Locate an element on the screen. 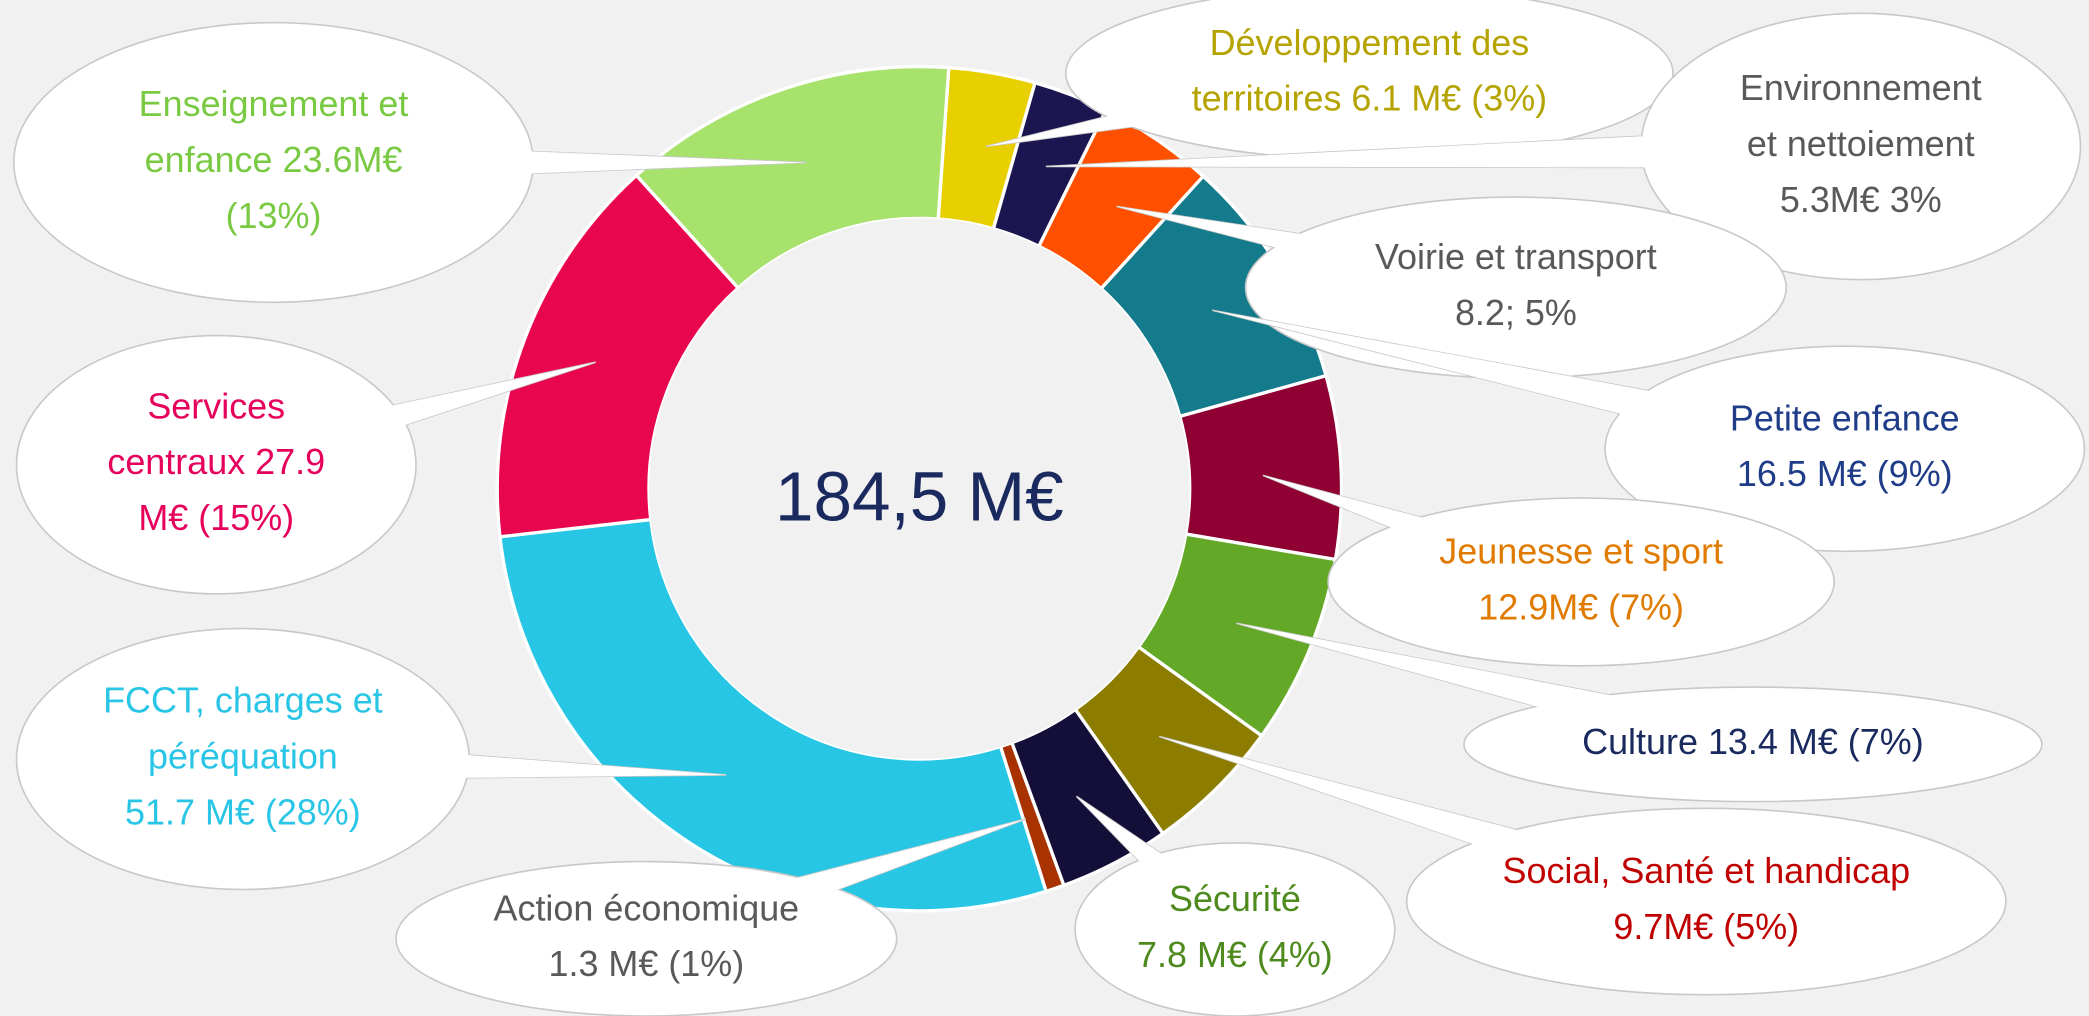 This screenshot has width=2089, height=1016. callout-label: 7.8 M€ (4%) is located at coordinates (1235, 954).